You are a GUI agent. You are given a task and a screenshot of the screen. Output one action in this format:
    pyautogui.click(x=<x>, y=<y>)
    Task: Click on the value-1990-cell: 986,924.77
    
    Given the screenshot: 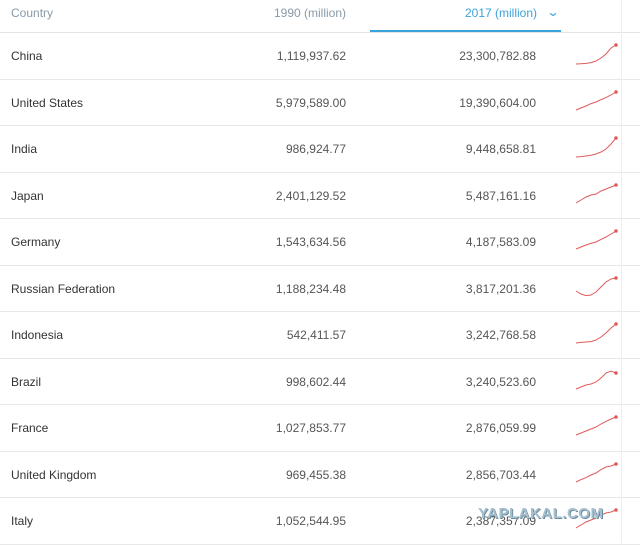 What is the action you would take?
    pyautogui.click(x=315, y=149)
    